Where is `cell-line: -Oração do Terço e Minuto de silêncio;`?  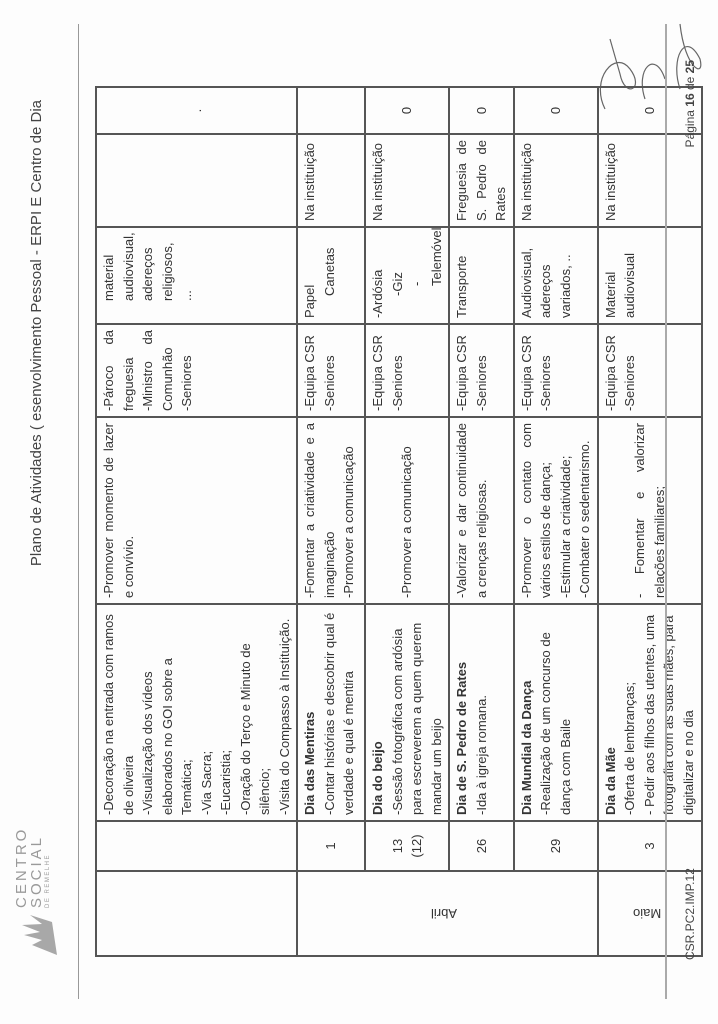 cell-line: -Oração do Terço e Minuto de silêncio; is located at coordinates (255, 729).